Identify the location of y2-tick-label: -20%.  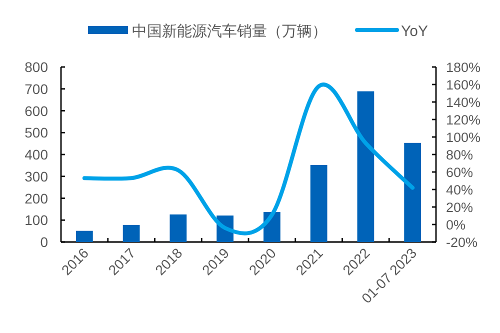
(462, 242).